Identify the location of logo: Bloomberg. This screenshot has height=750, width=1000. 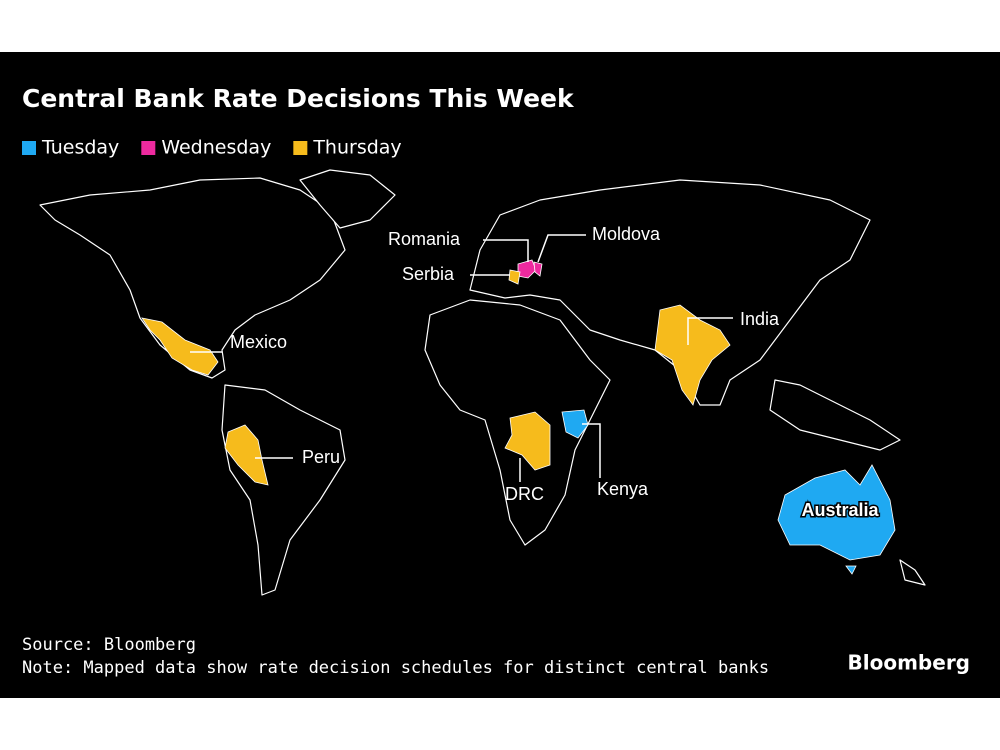
(909, 663).